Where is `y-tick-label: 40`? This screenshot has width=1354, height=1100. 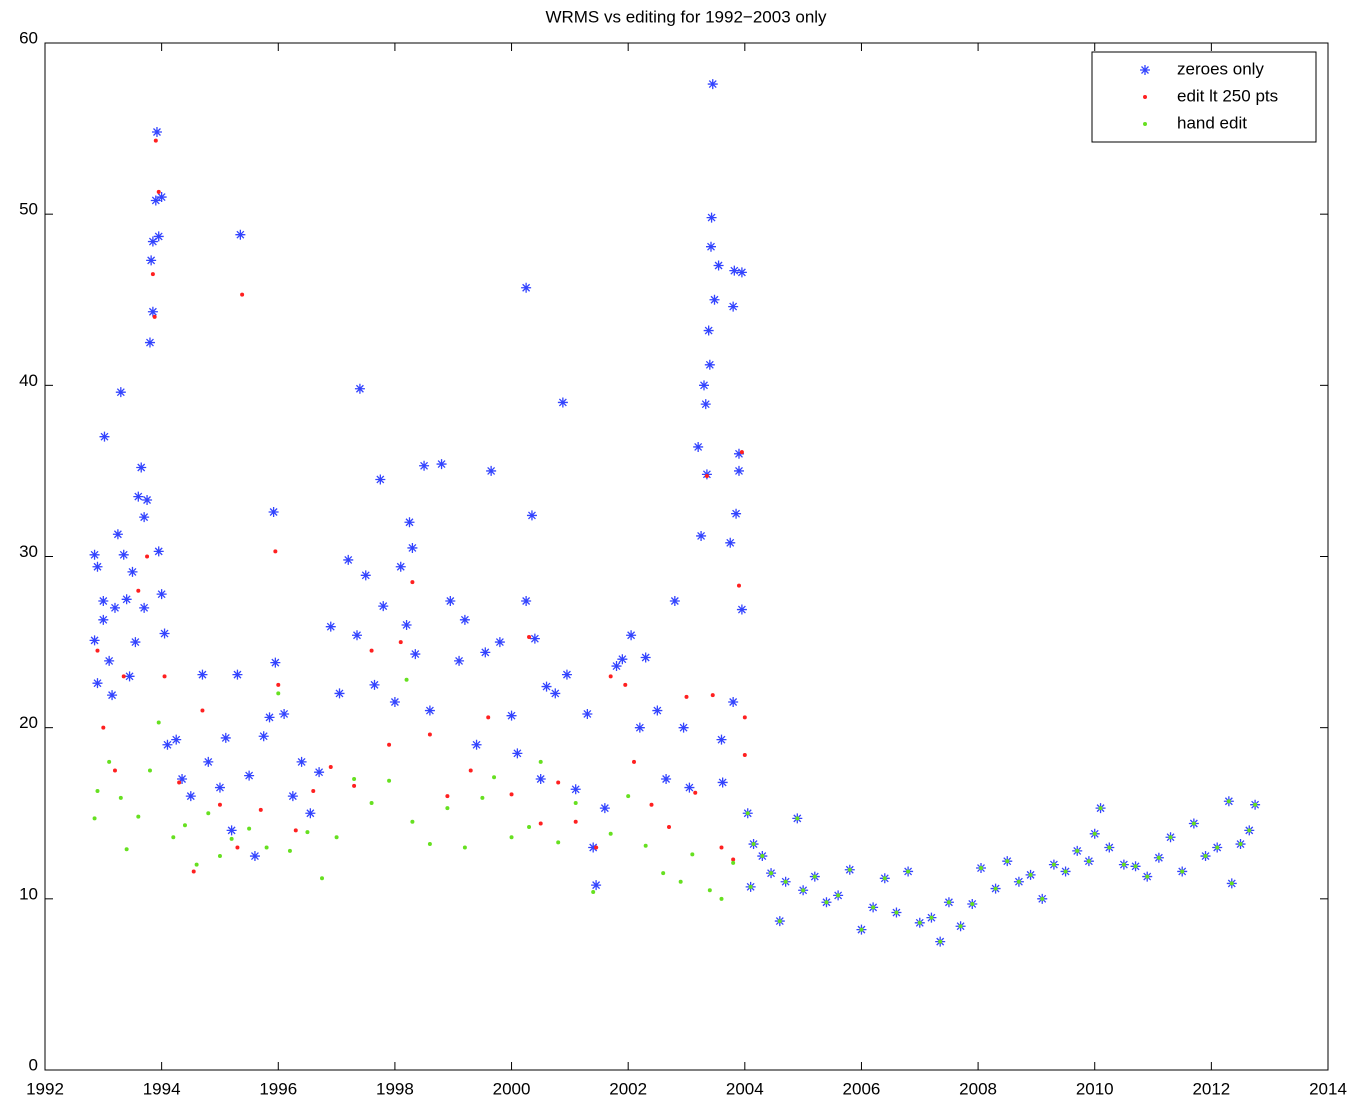 y-tick-label: 40 is located at coordinates (28, 380).